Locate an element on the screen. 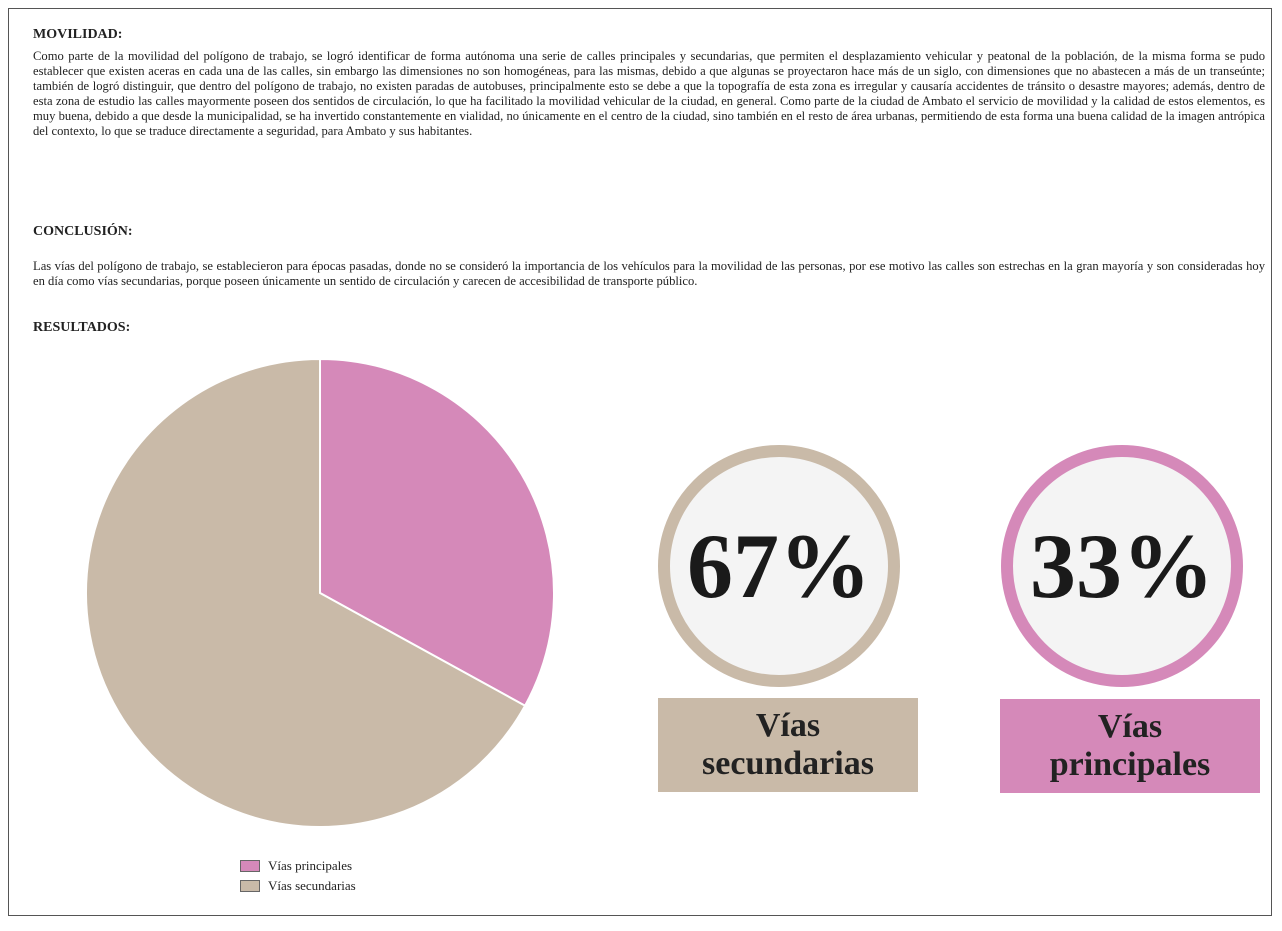  heading: CONCLUSIÓN: is located at coordinates (83, 231).